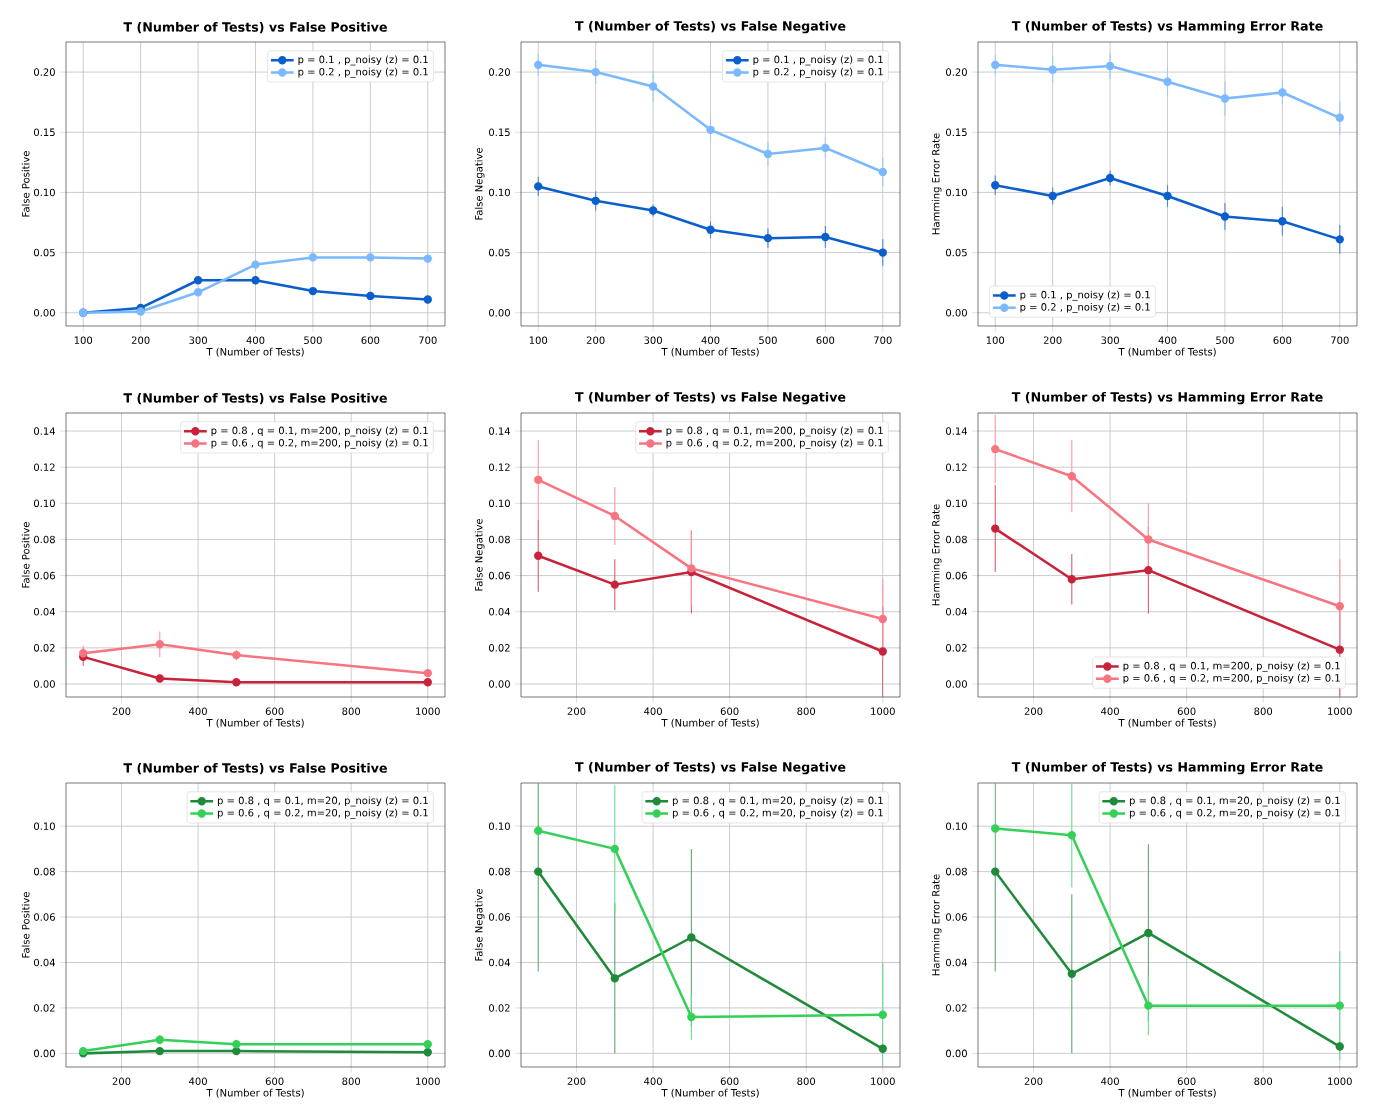 Image resolution: width=1383 pixels, height=1111 pixels. Describe the element at coordinates (777, 801) in the screenshot. I see `legend-label: p = 0.8 , q = 0.1, m=20, p_noisy (z) = 0.1` at that location.